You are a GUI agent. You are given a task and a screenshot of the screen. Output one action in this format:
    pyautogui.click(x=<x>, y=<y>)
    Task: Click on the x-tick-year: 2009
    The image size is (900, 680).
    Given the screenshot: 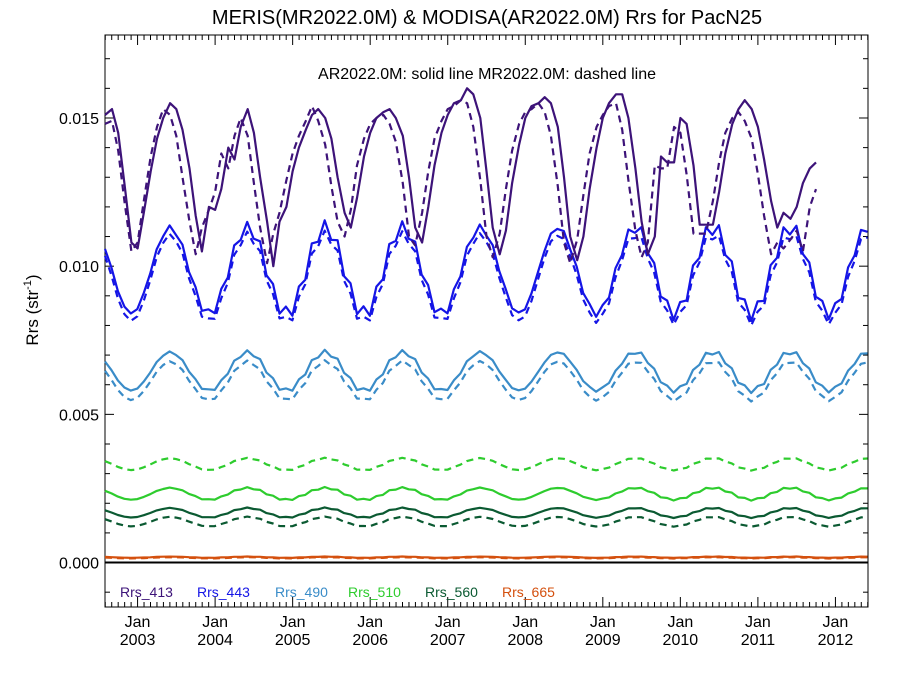 What is the action you would take?
    pyautogui.click(x=603, y=640)
    